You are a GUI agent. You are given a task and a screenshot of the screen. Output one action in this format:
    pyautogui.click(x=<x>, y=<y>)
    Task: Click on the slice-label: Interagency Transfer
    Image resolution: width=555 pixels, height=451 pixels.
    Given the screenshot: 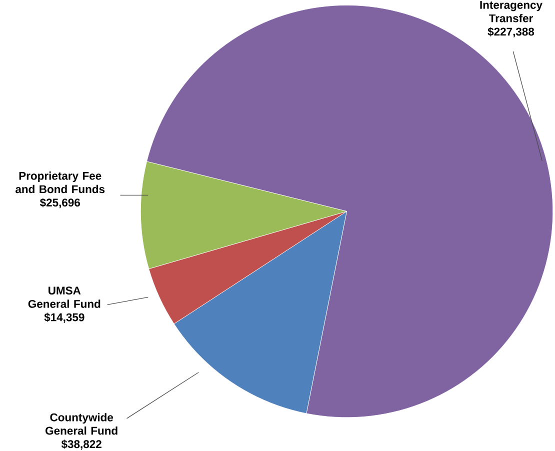 What is the action you would take?
    pyautogui.click(x=511, y=11)
    